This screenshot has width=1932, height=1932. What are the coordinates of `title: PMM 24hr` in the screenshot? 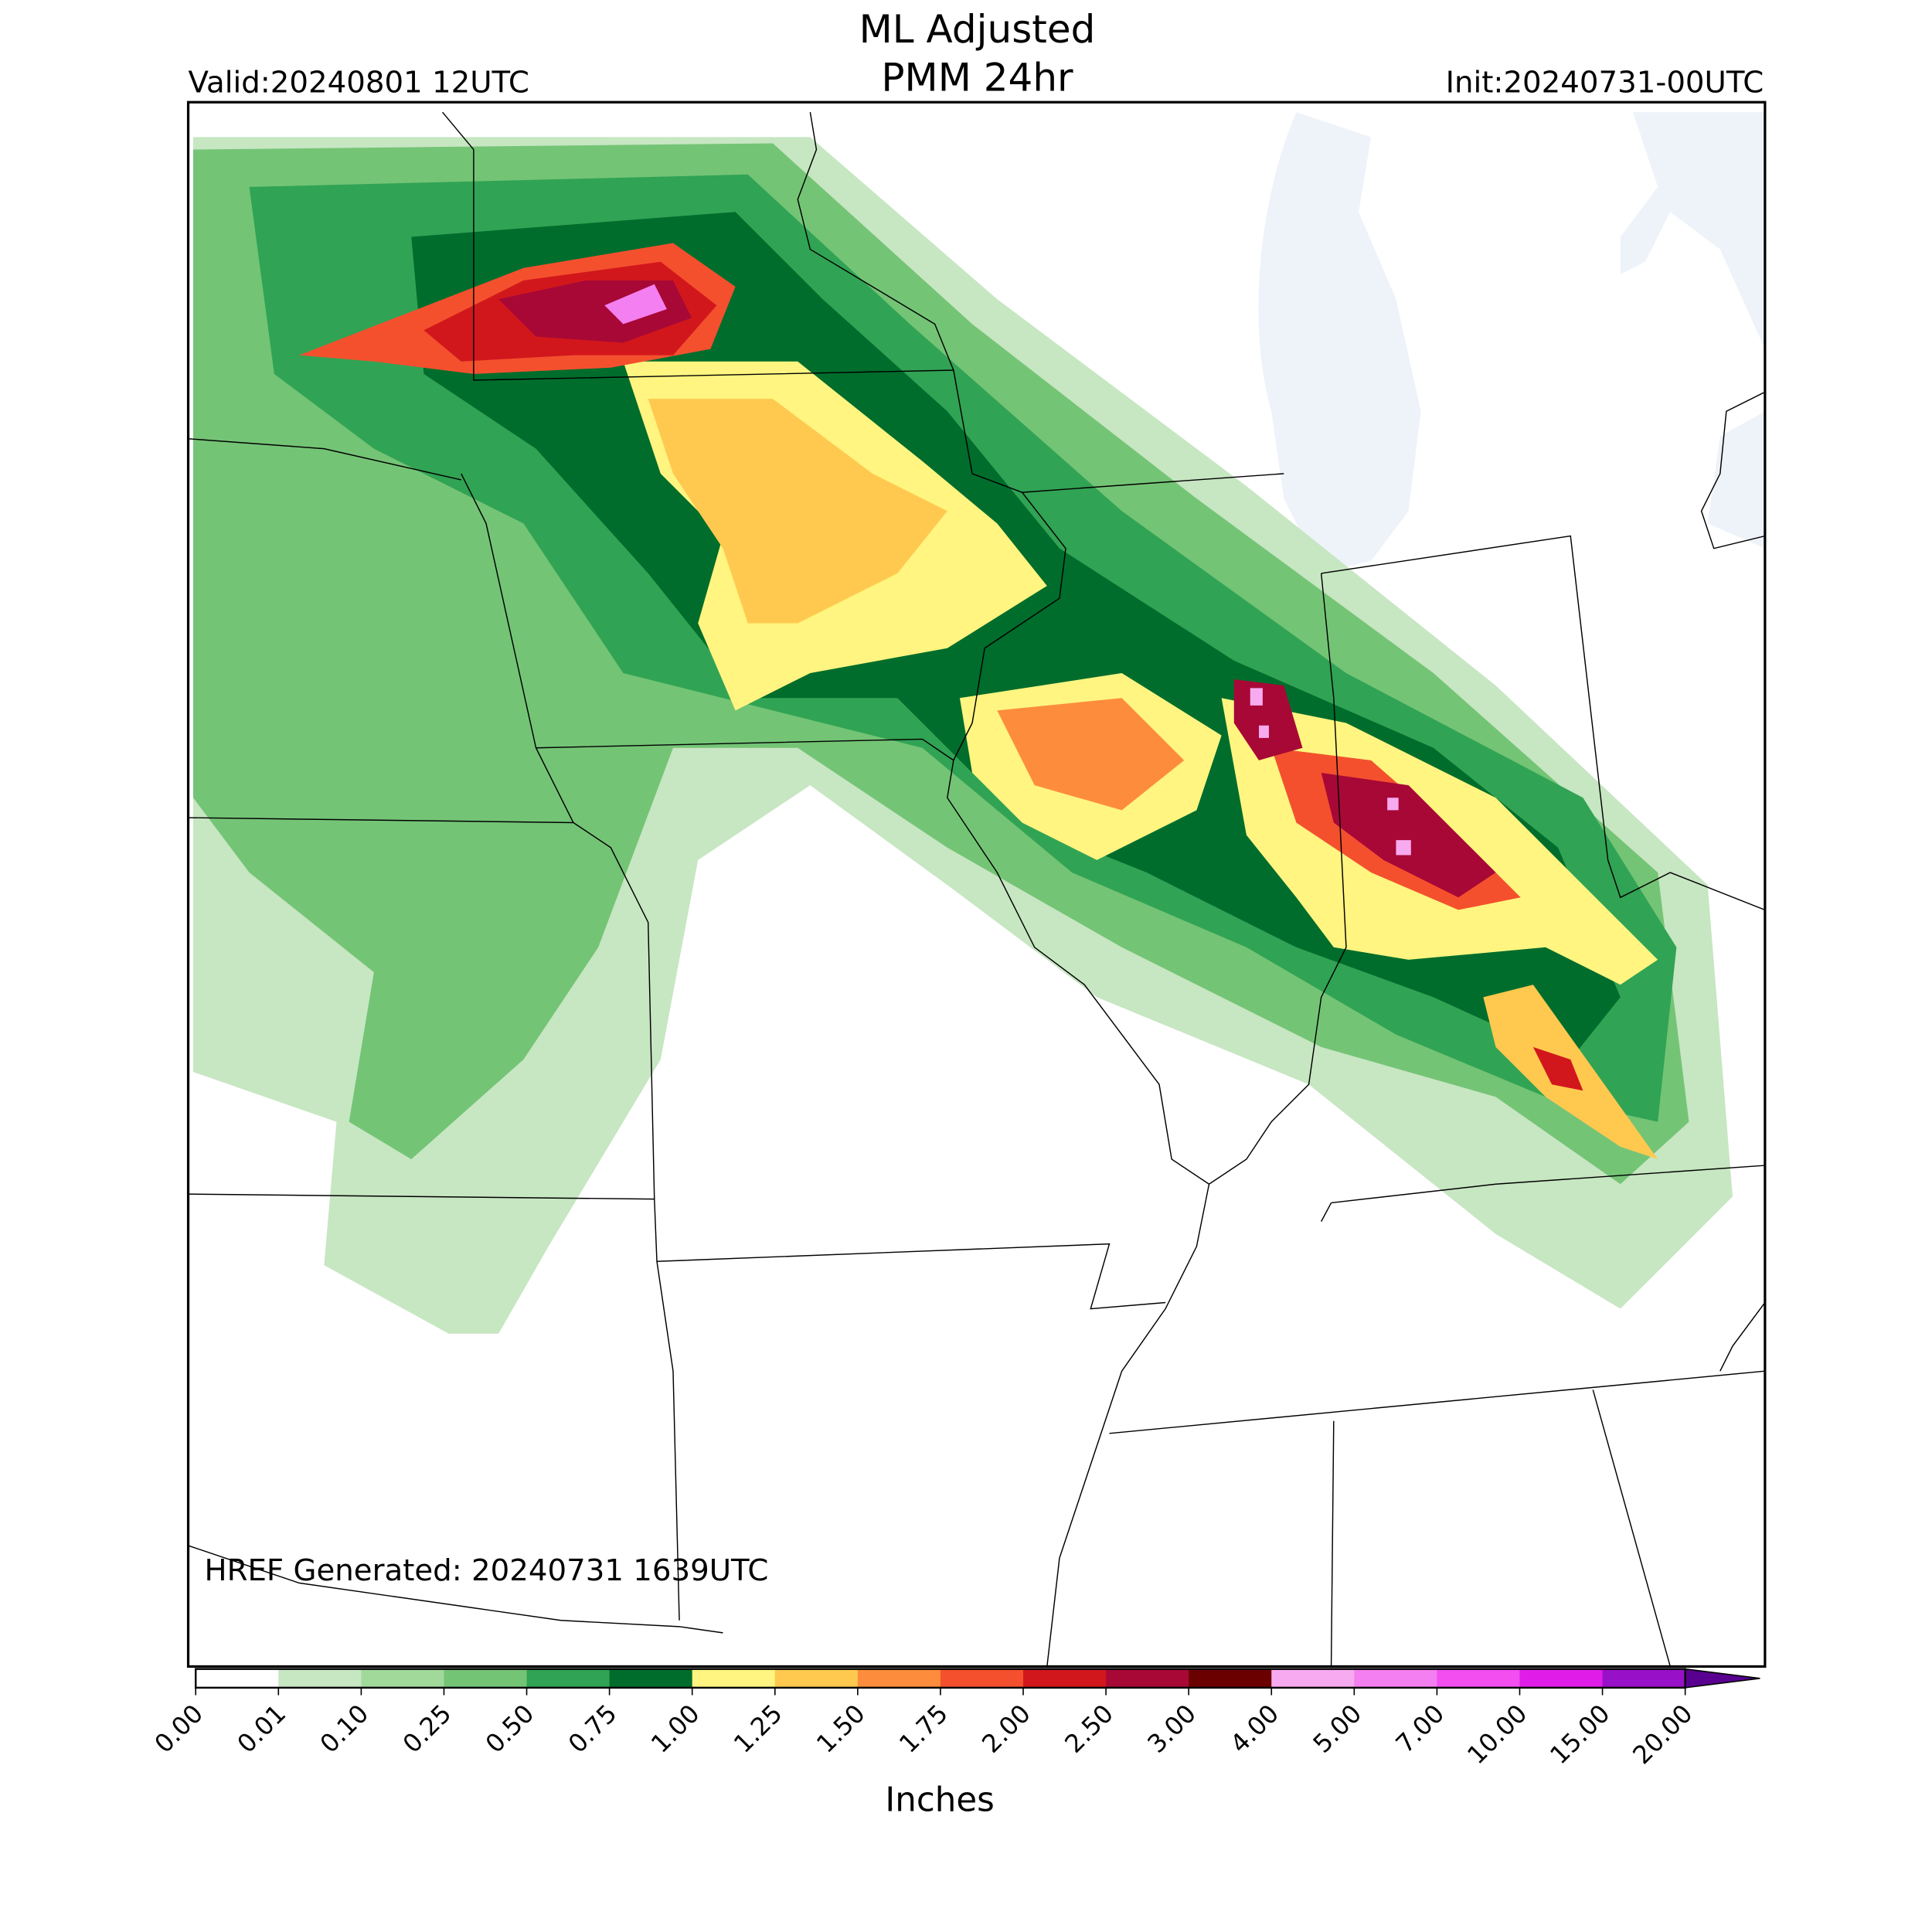 It's located at (977, 78).